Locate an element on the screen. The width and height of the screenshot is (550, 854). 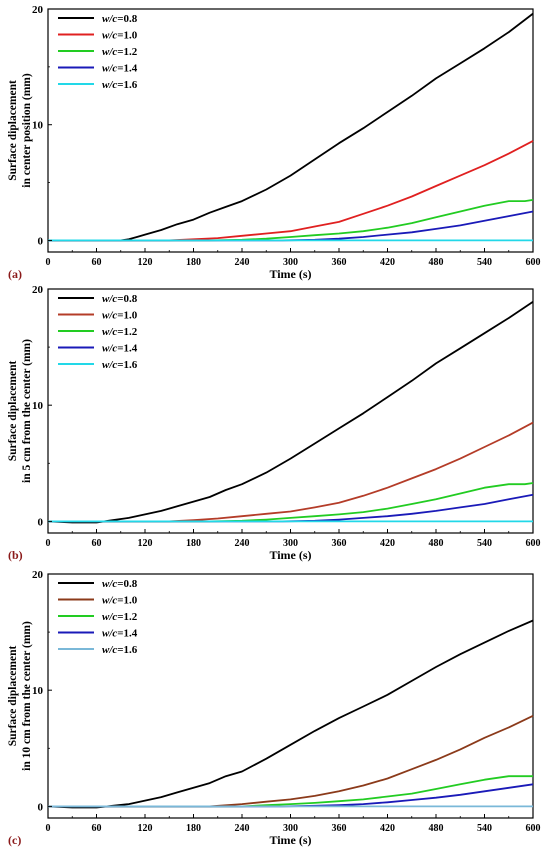
y-axis-title-line-2: in 5 cm from the center (mm) is located at coordinates (27, 411).